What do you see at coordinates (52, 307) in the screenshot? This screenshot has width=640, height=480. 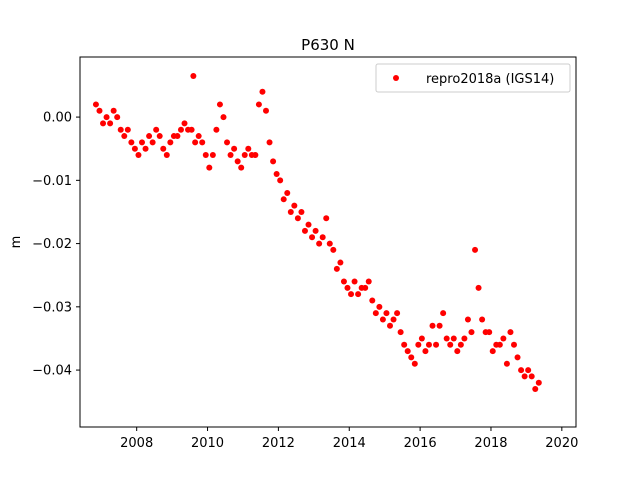 I see `y-tick-label: −0.03` at bounding box center [52, 307].